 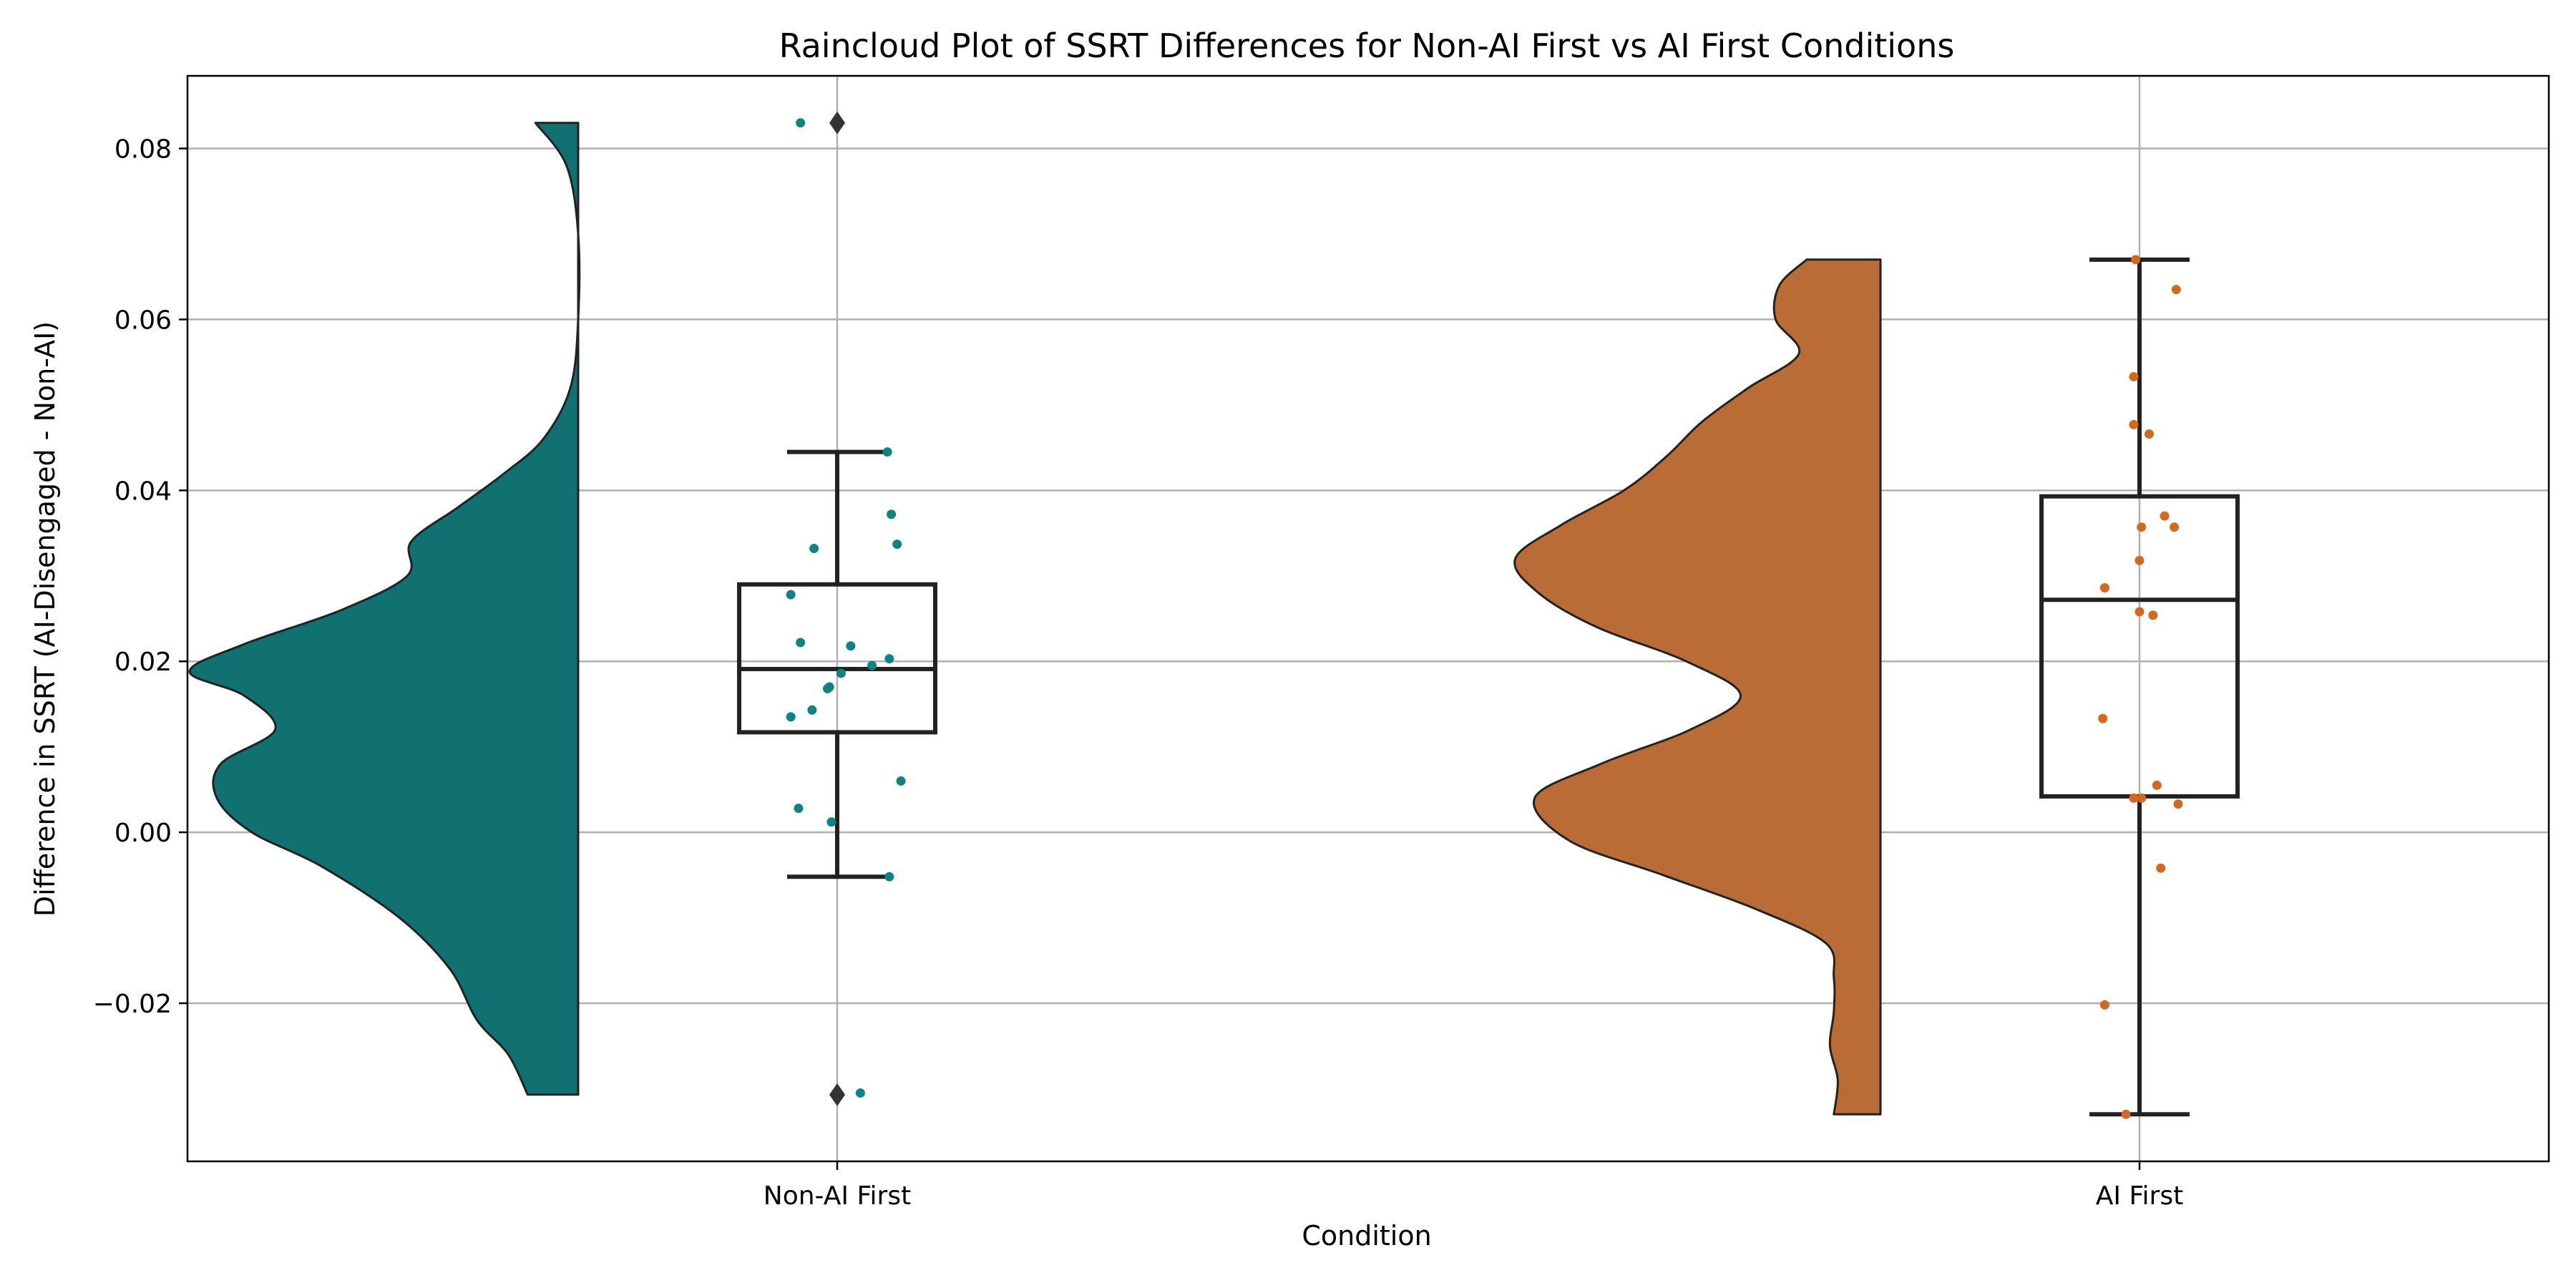 I want to click on iqr-box, so click(x=837, y=658).